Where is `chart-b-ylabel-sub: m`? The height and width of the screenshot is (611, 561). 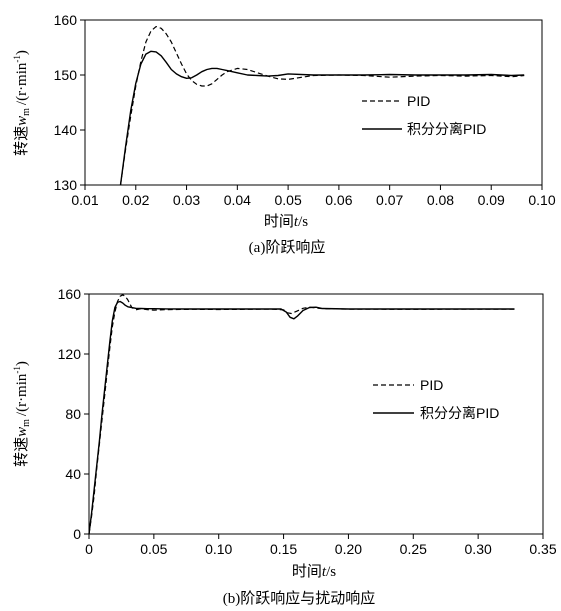
chart-b-ylabel-sub: m is located at coordinates (26, 423).